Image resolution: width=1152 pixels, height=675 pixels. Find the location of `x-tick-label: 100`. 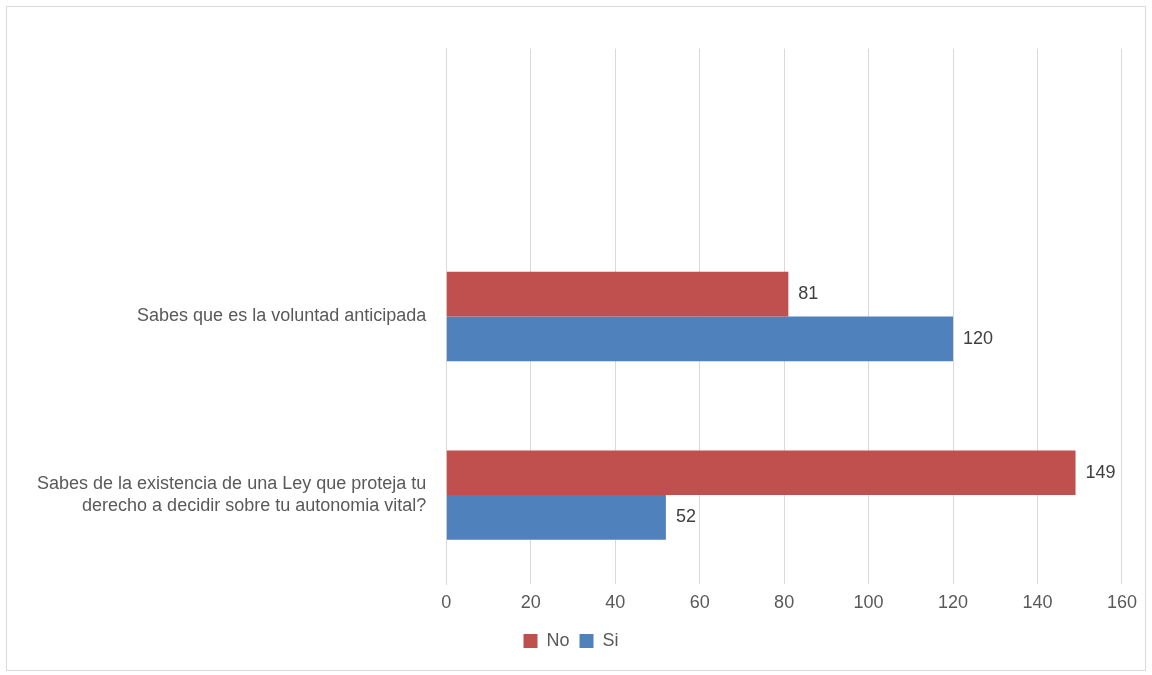

x-tick-label: 100 is located at coordinates (868, 602).